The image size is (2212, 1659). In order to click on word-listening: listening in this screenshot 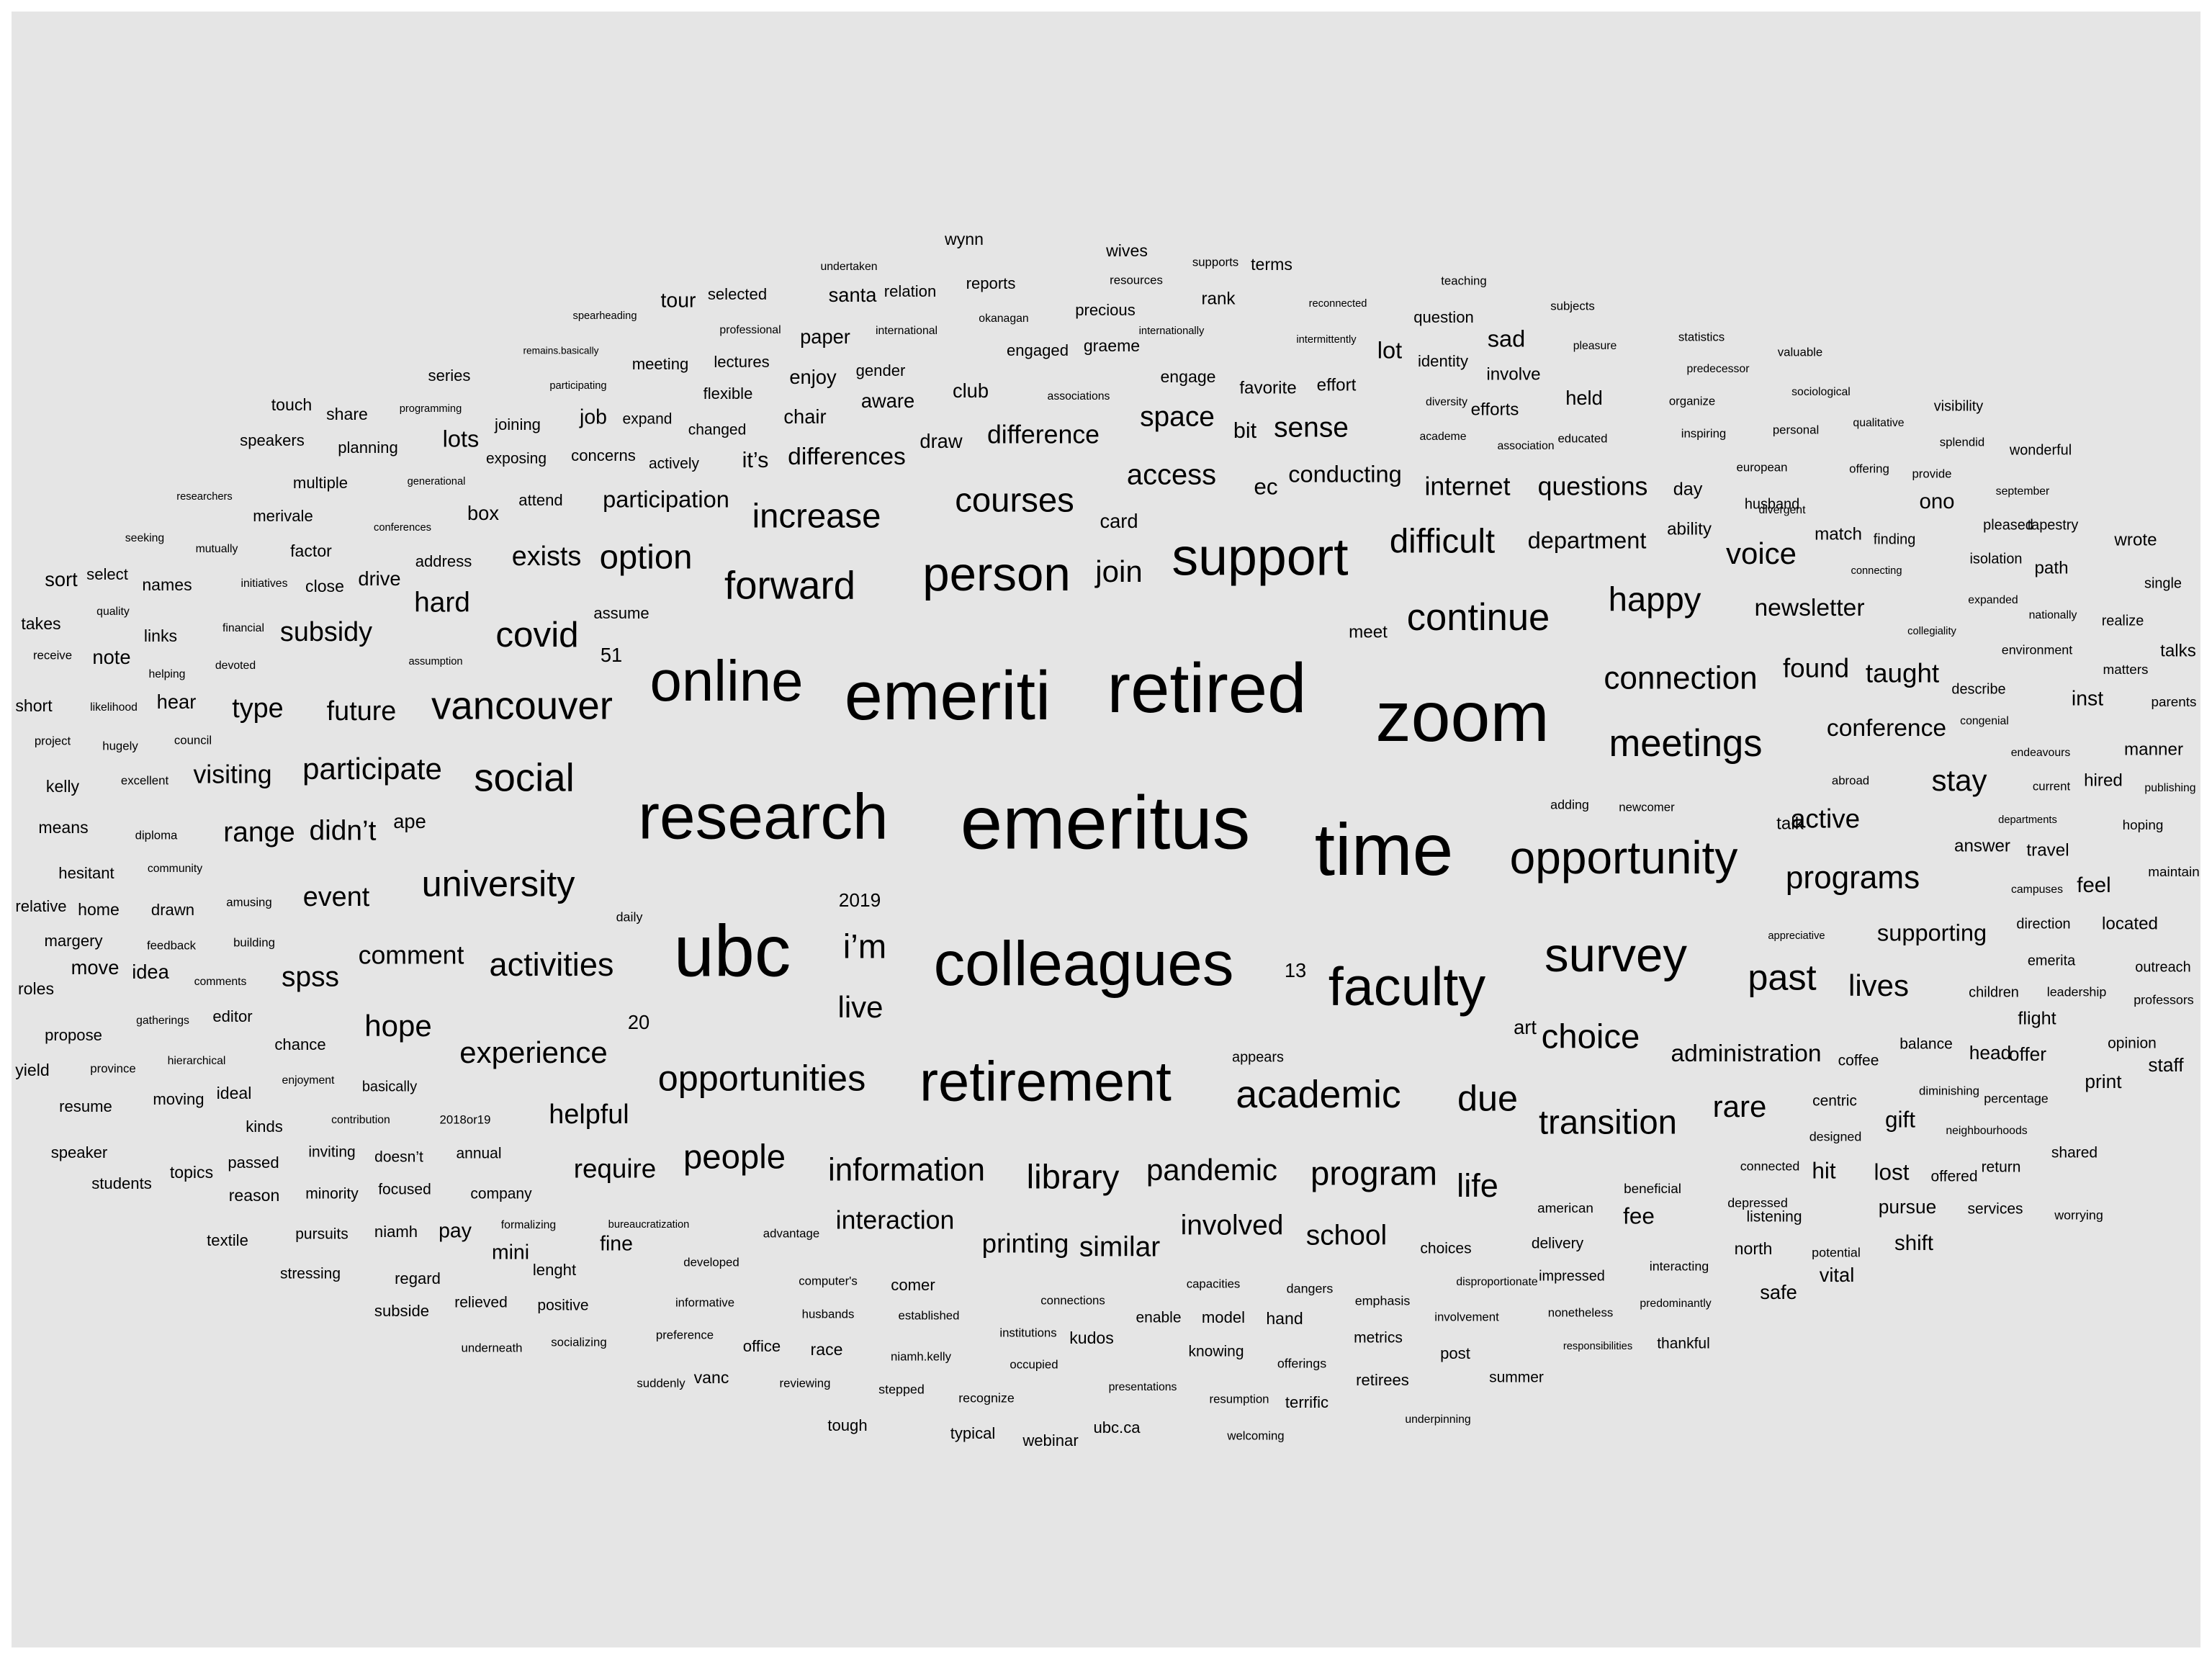, I will do `click(1774, 1217)`.